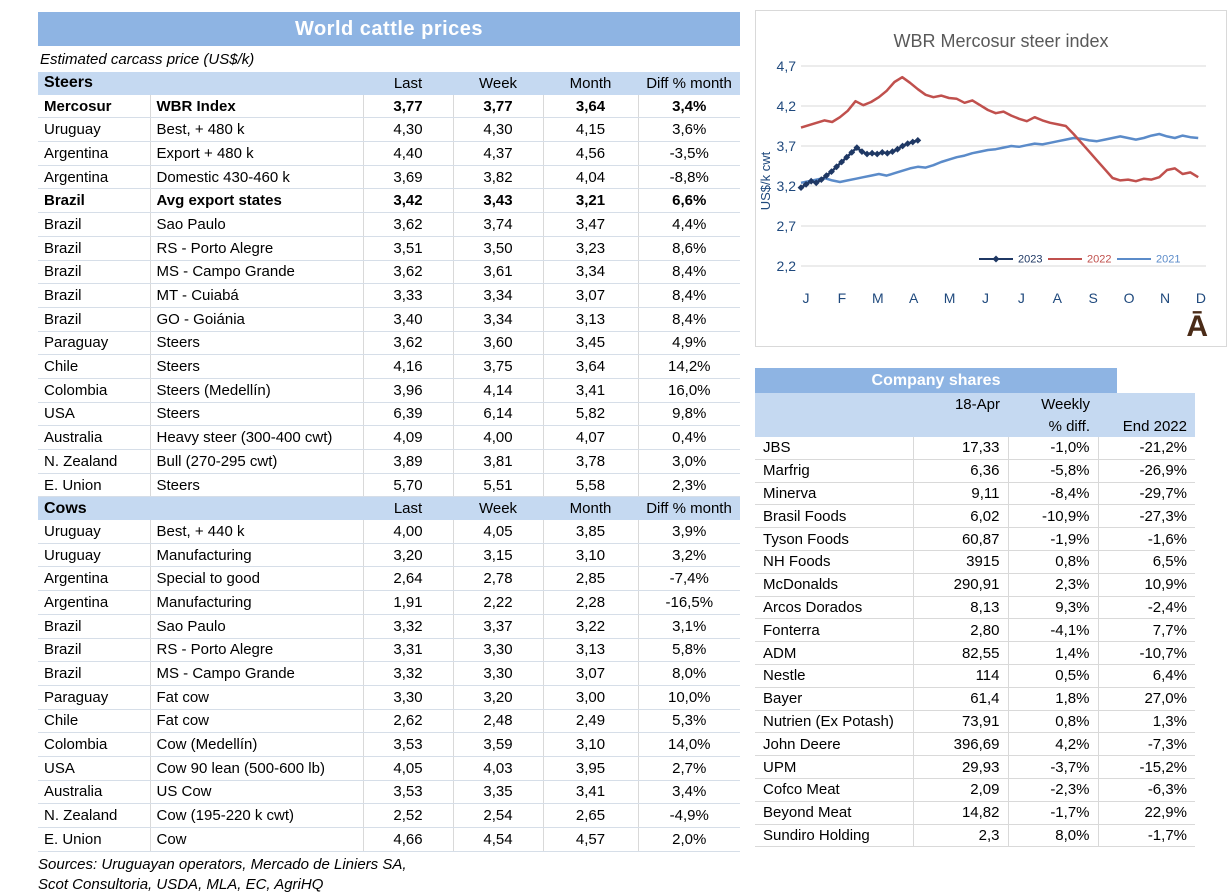  What do you see at coordinates (498, 792) in the screenshot?
I see `price-cell: 3,35` at bounding box center [498, 792].